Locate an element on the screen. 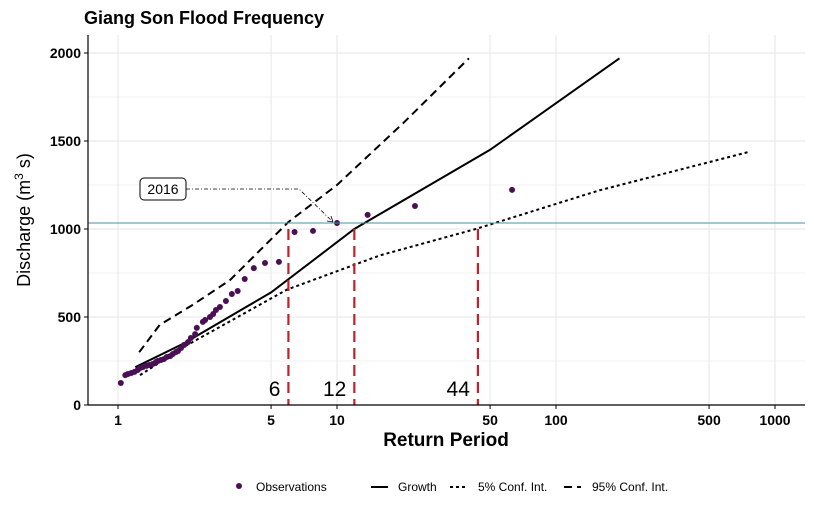 This screenshot has height=506, width=814. legend-observations-label: Observations is located at coordinates (291, 487).